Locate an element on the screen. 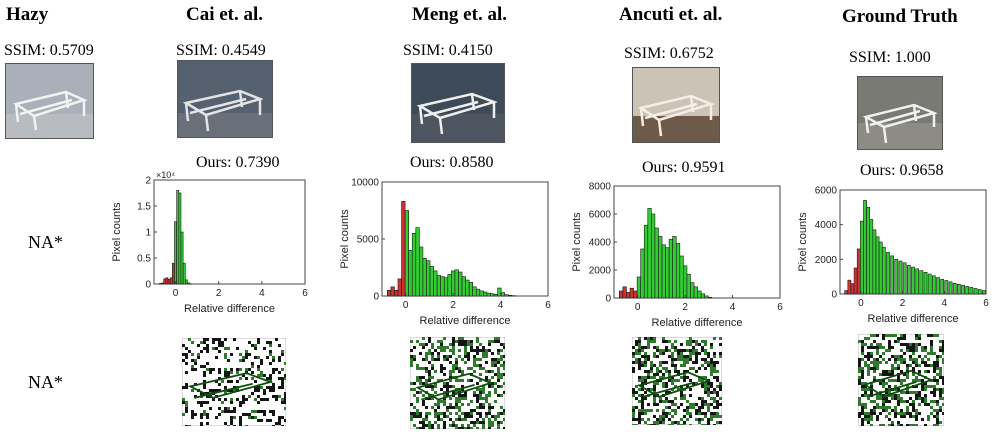 The image size is (1000, 436). difference-map-ground-truth is located at coordinates (901, 380).